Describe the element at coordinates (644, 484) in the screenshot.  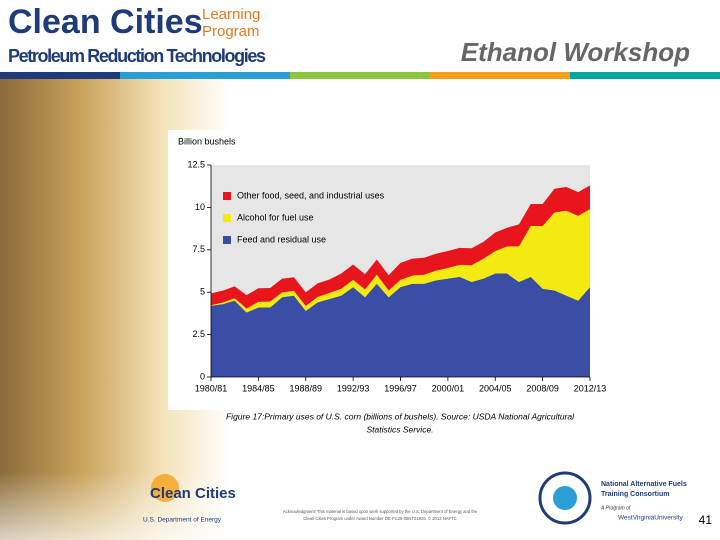
I see `naftc-name: National Alternative Fuels` at that location.